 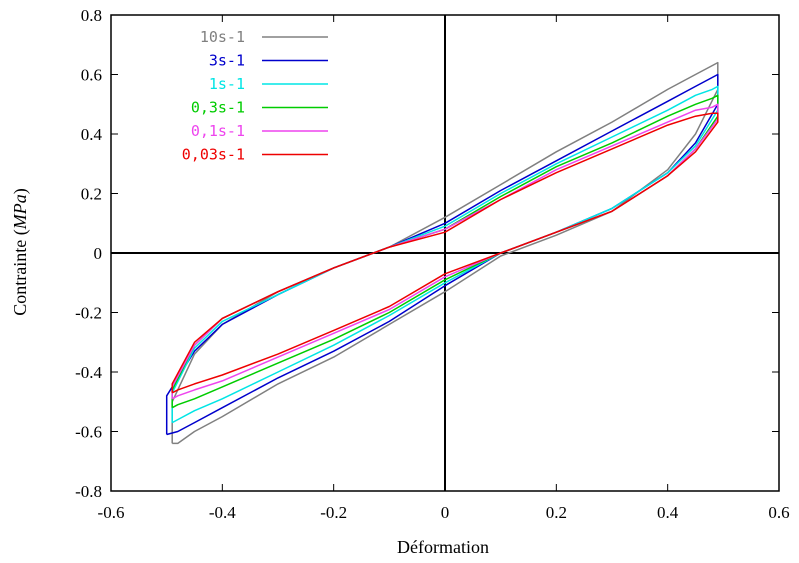 I want to click on y-axis-title-suffix: ), so click(x=20, y=191).